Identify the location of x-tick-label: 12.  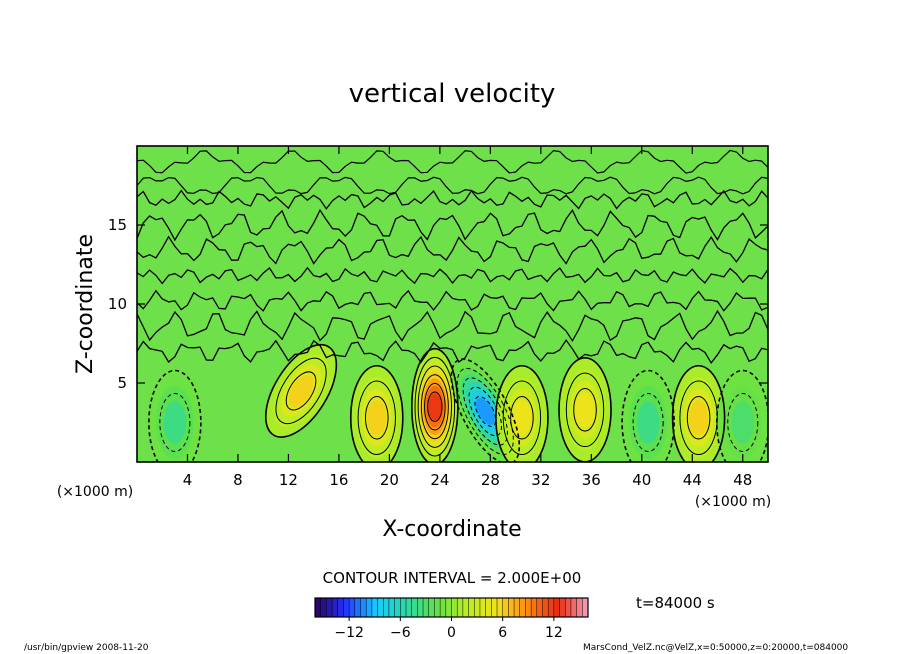
(288, 480).